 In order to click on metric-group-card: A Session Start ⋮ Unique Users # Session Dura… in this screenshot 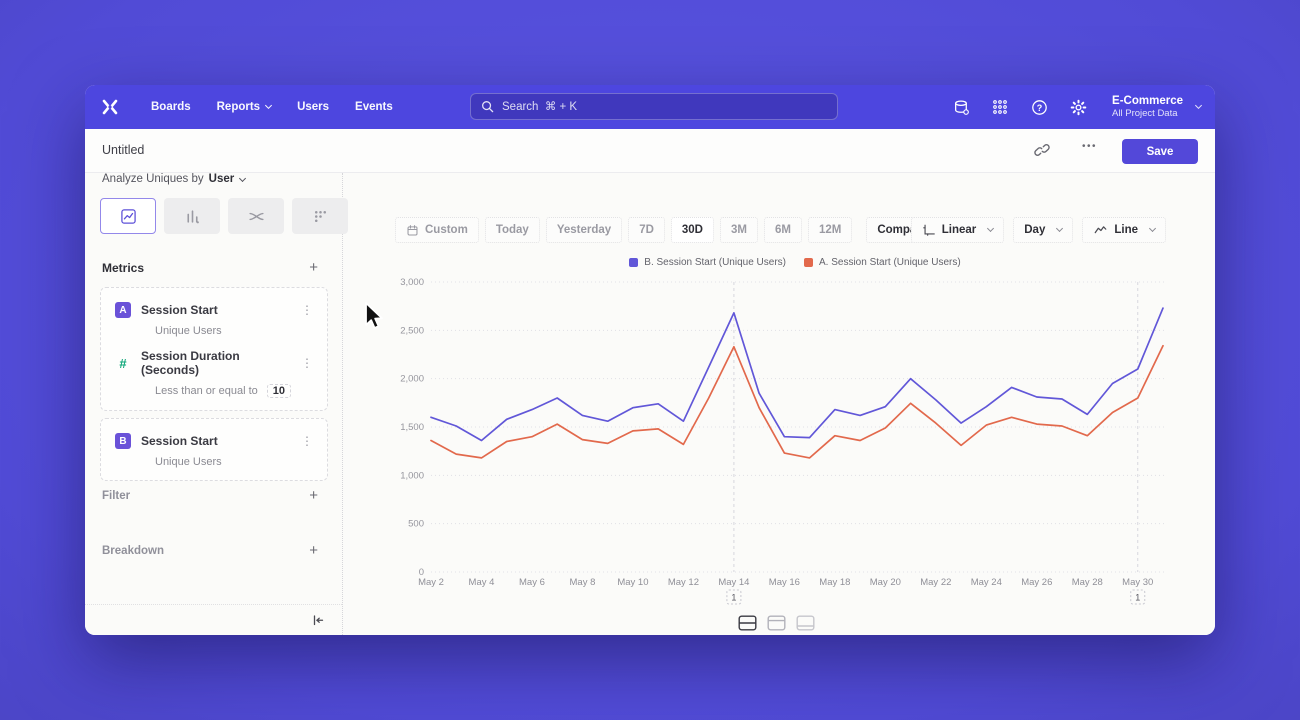, I will do `click(214, 349)`.